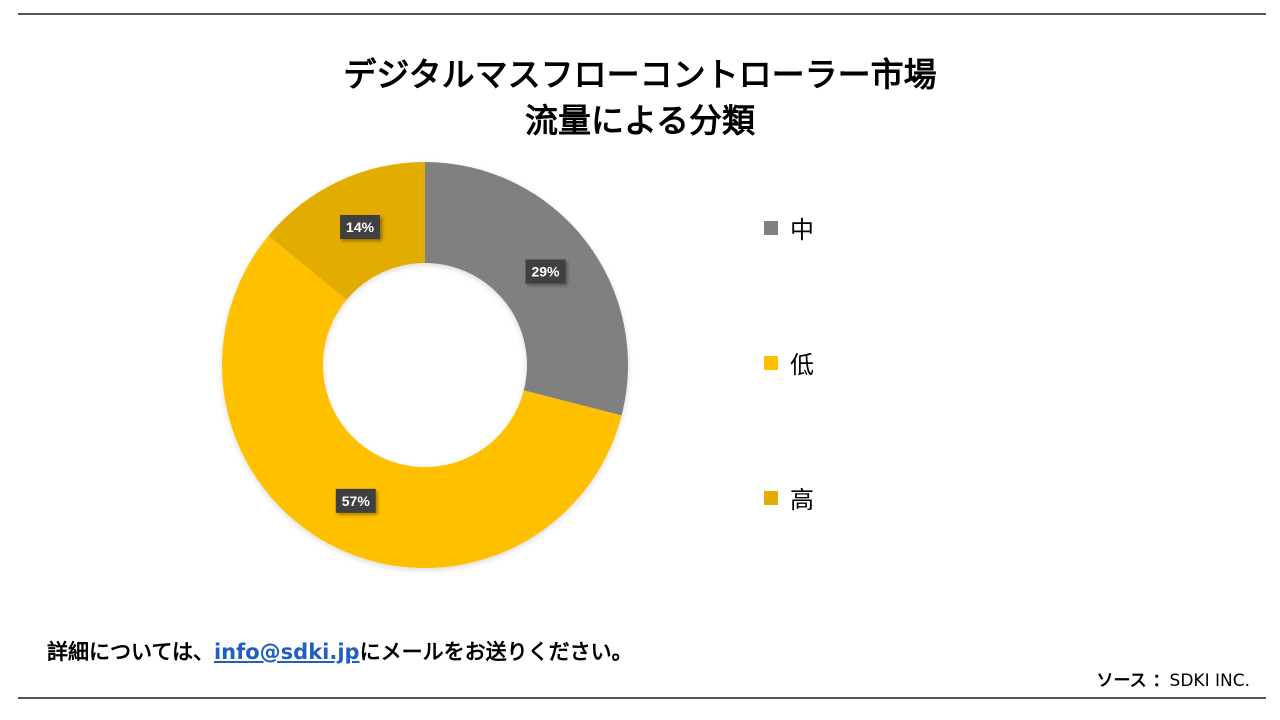 The height and width of the screenshot is (720, 1280). What do you see at coordinates (526, 289) in the screenshot?
I see `slice-medium` at bounding box center [526, 289].